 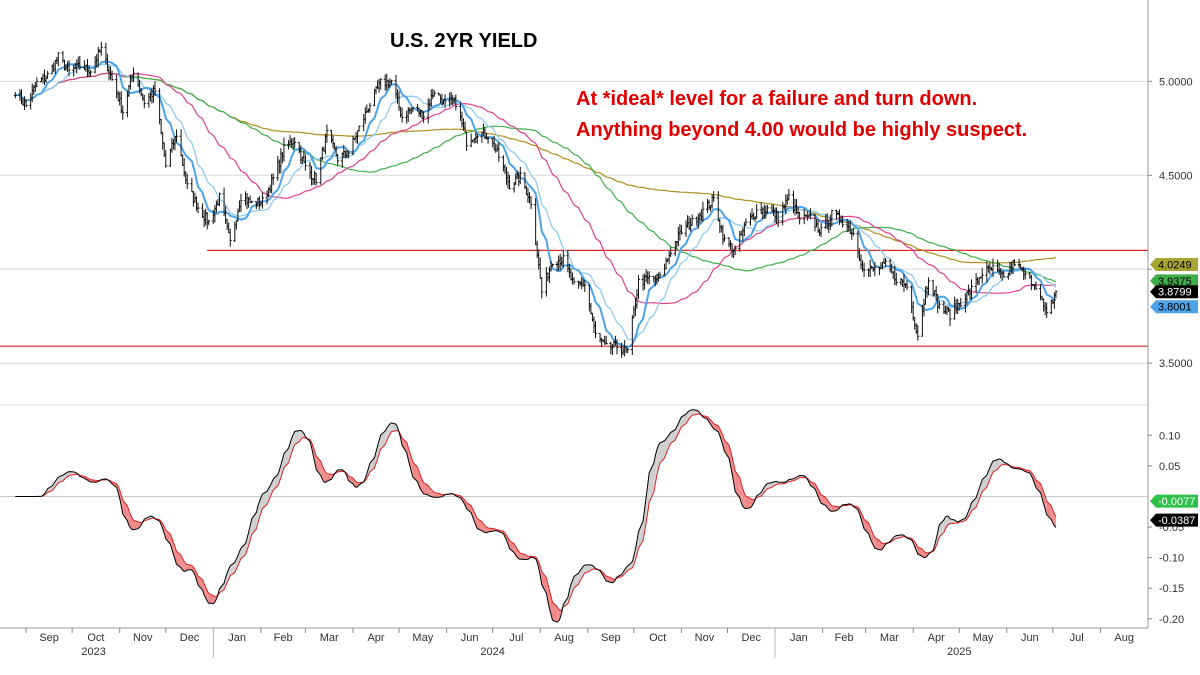 I want to click on value-tag-label: 3.8001, so click(x=1175, y=308).